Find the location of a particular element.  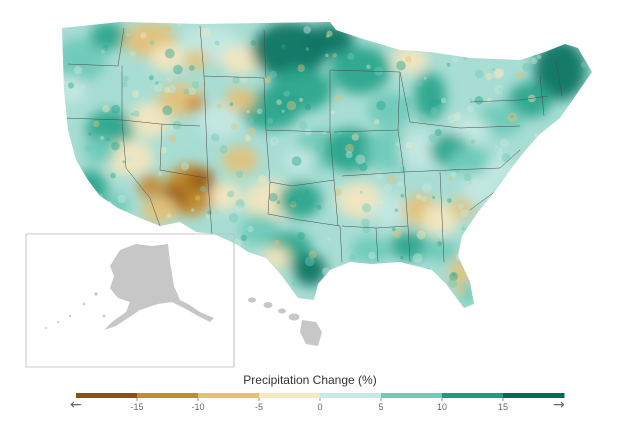

legend-tick-label: -15 is located at coordinates (137, 407).